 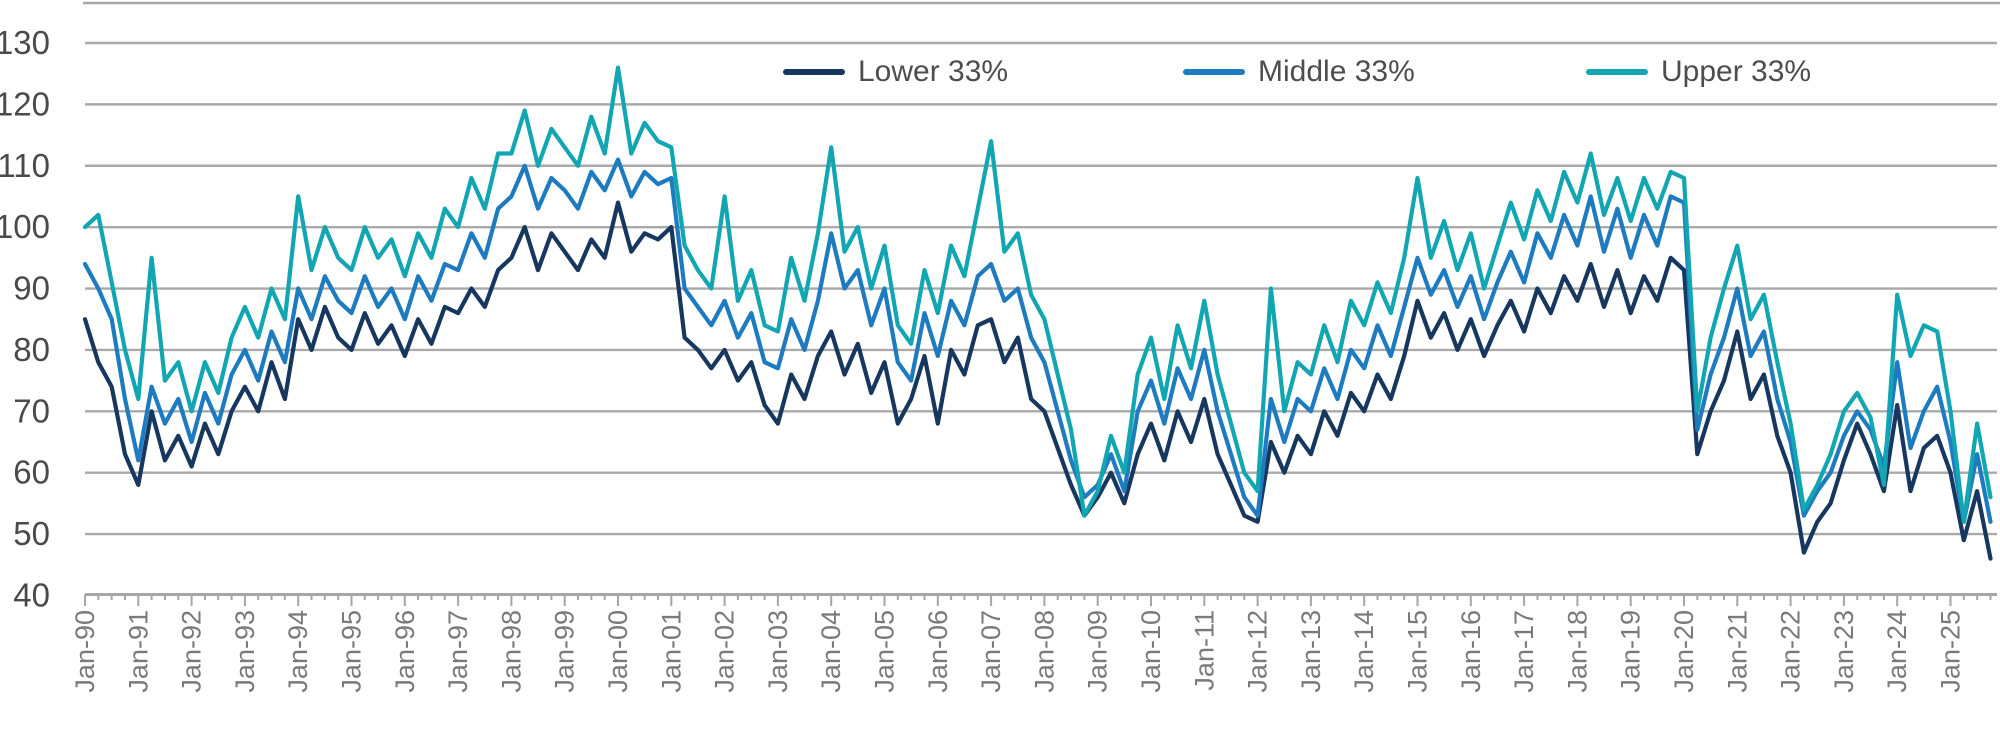 I want to click on y-tick-label: 110, so click(x=25, y=165).